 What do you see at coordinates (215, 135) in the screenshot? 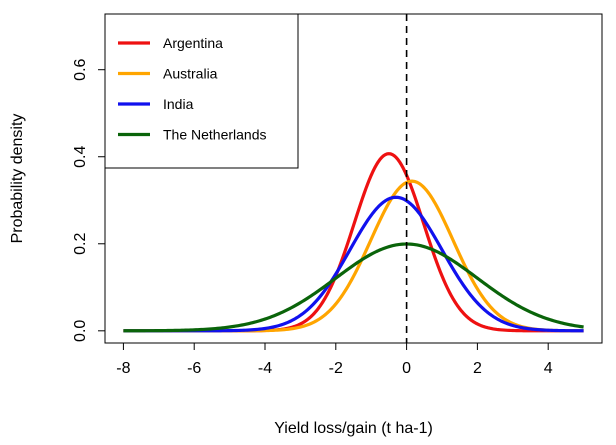
I see `legend-label: The Netherlands` at bounding box center [215, 135].